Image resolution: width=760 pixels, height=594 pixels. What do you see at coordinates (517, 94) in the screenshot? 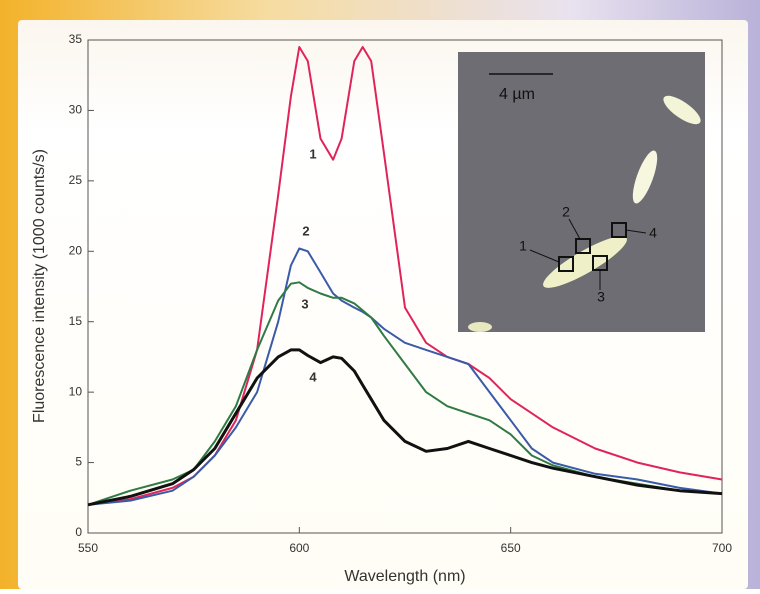
I see `scale-label: 4 µm` at bounding box center [517, 94].